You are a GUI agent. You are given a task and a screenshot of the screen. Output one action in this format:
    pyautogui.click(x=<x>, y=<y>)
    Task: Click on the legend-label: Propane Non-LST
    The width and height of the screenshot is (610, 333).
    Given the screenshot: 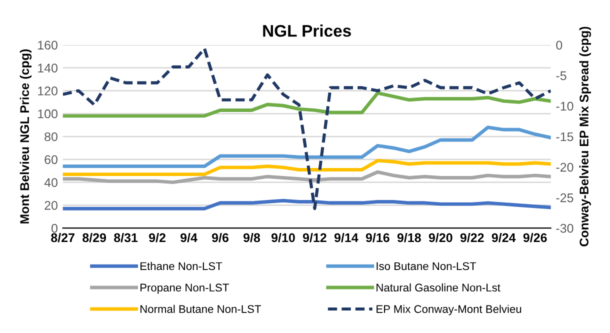 What is the action you would take?
    pyautogui.click(x=184, y=289)
    